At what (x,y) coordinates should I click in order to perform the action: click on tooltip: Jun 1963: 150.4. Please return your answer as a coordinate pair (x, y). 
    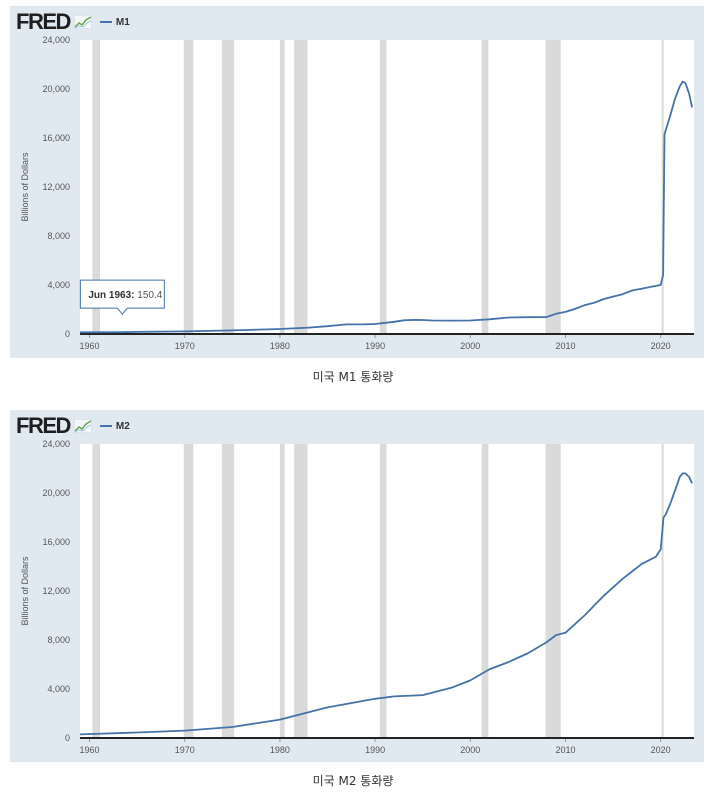
    Looking at the image, I should click on (122, 297).